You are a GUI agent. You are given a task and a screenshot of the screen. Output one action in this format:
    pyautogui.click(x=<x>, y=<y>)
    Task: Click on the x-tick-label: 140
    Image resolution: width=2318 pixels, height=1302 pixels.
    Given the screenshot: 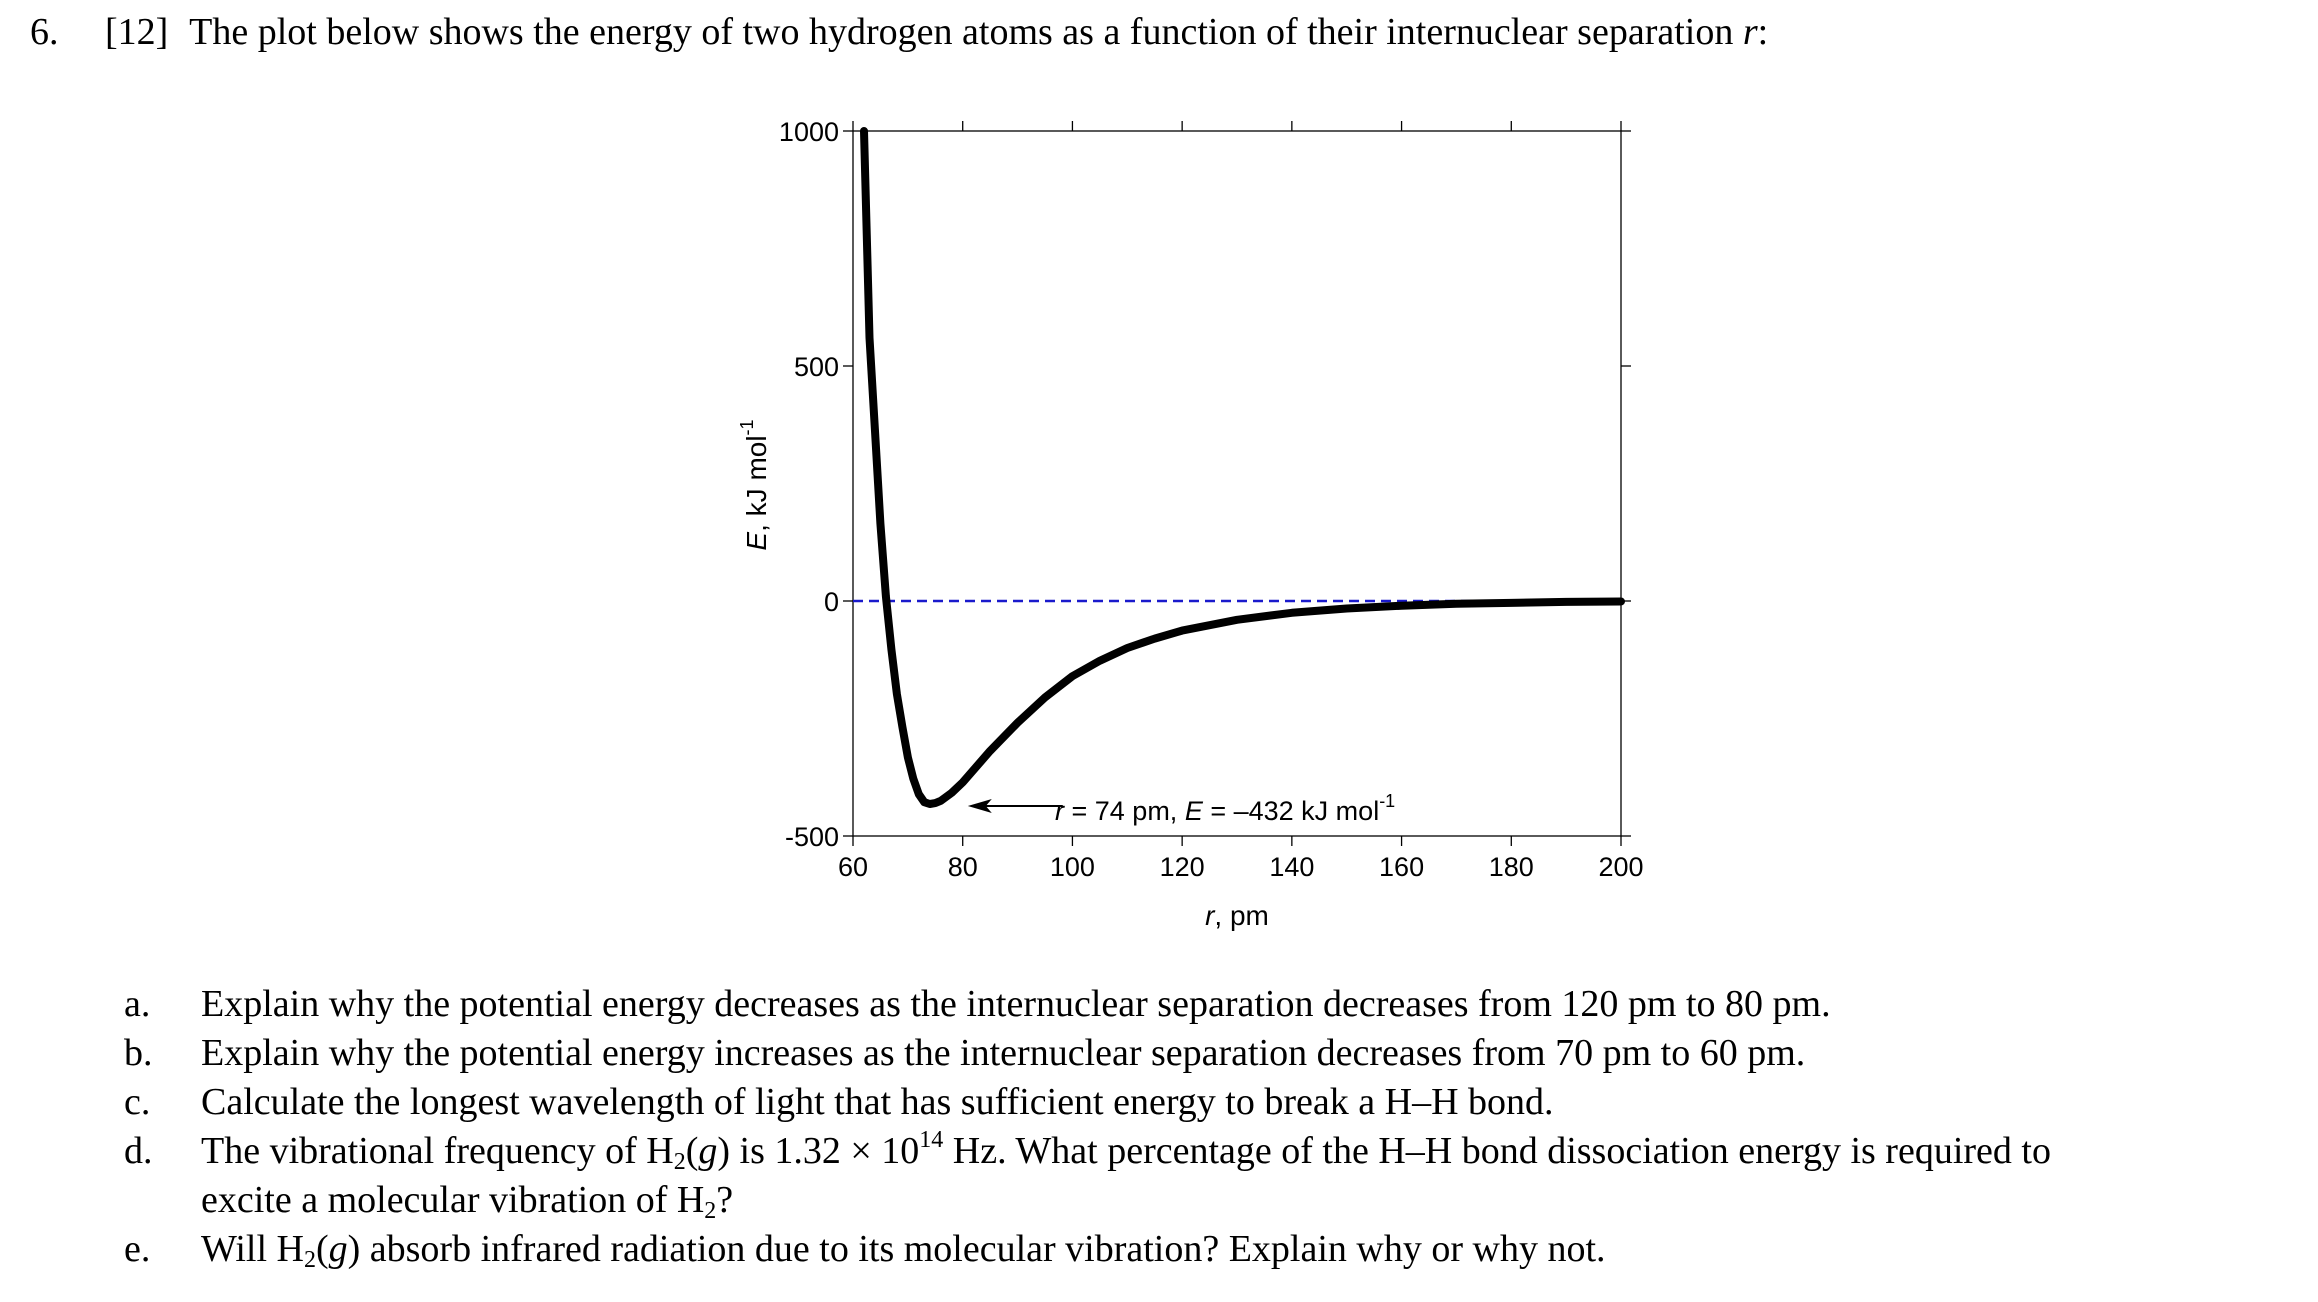 What is the action you would take?
    pyautogui.click(x=1291, y=867)
    